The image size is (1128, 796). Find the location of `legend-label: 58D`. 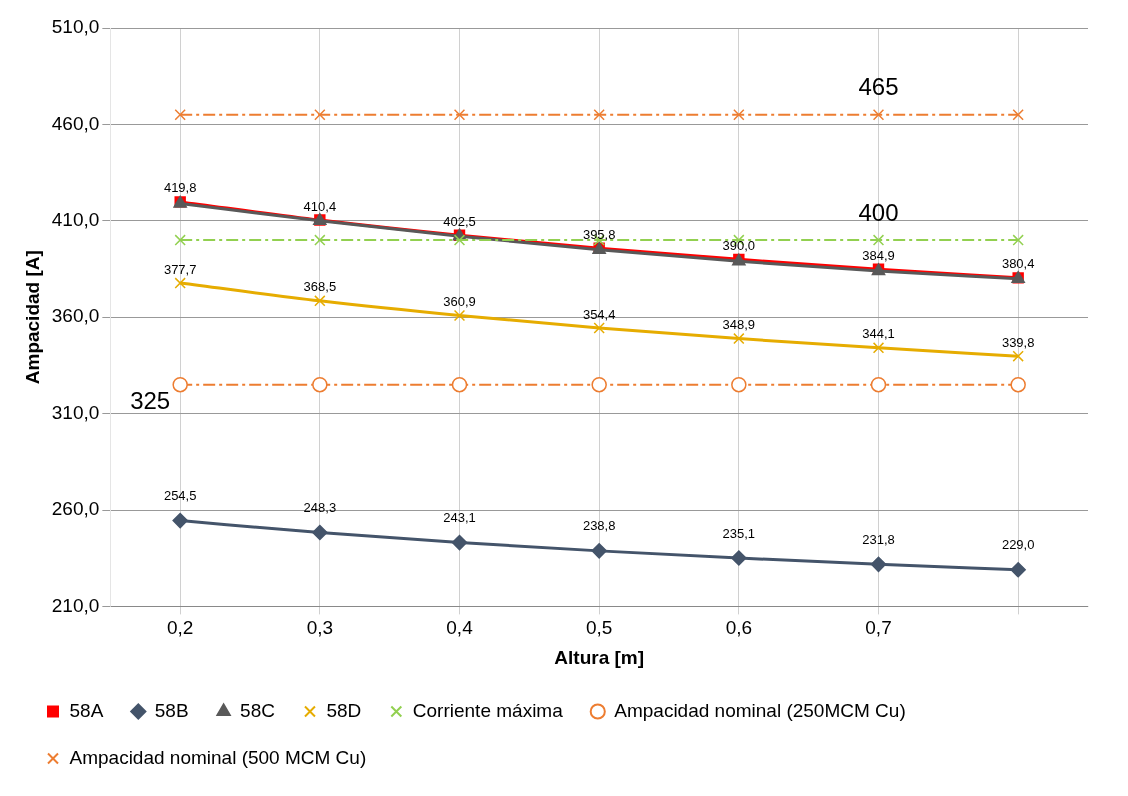

legend-label: 58D is located at coordinates (344, 710).